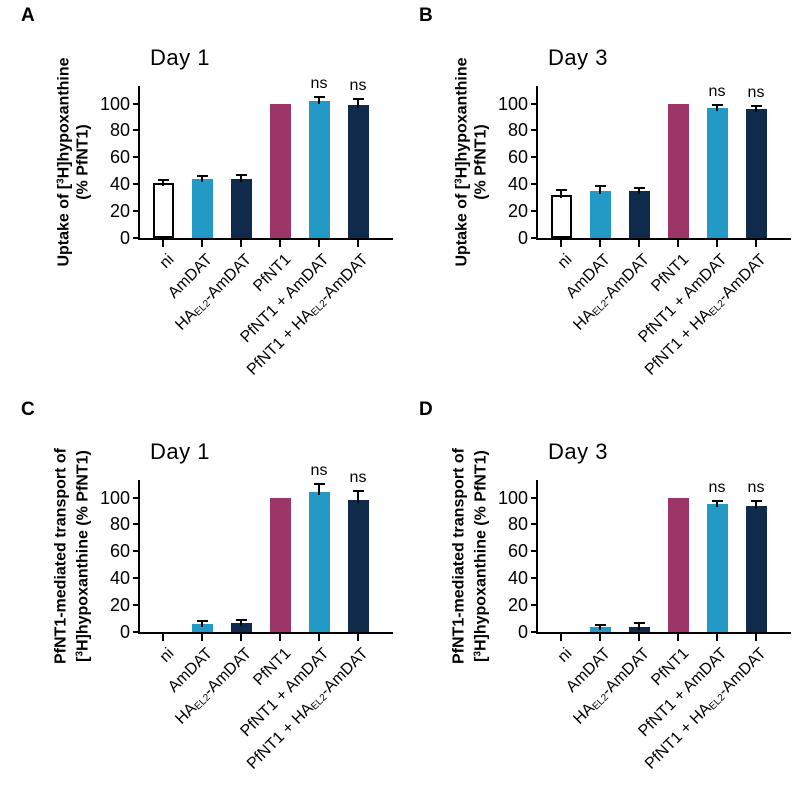 The width and height of the screenshot is (798, 788). Describe the element at coordinates (578, 451) in the screenshot. I see `chart-title: Day 3` at that location.